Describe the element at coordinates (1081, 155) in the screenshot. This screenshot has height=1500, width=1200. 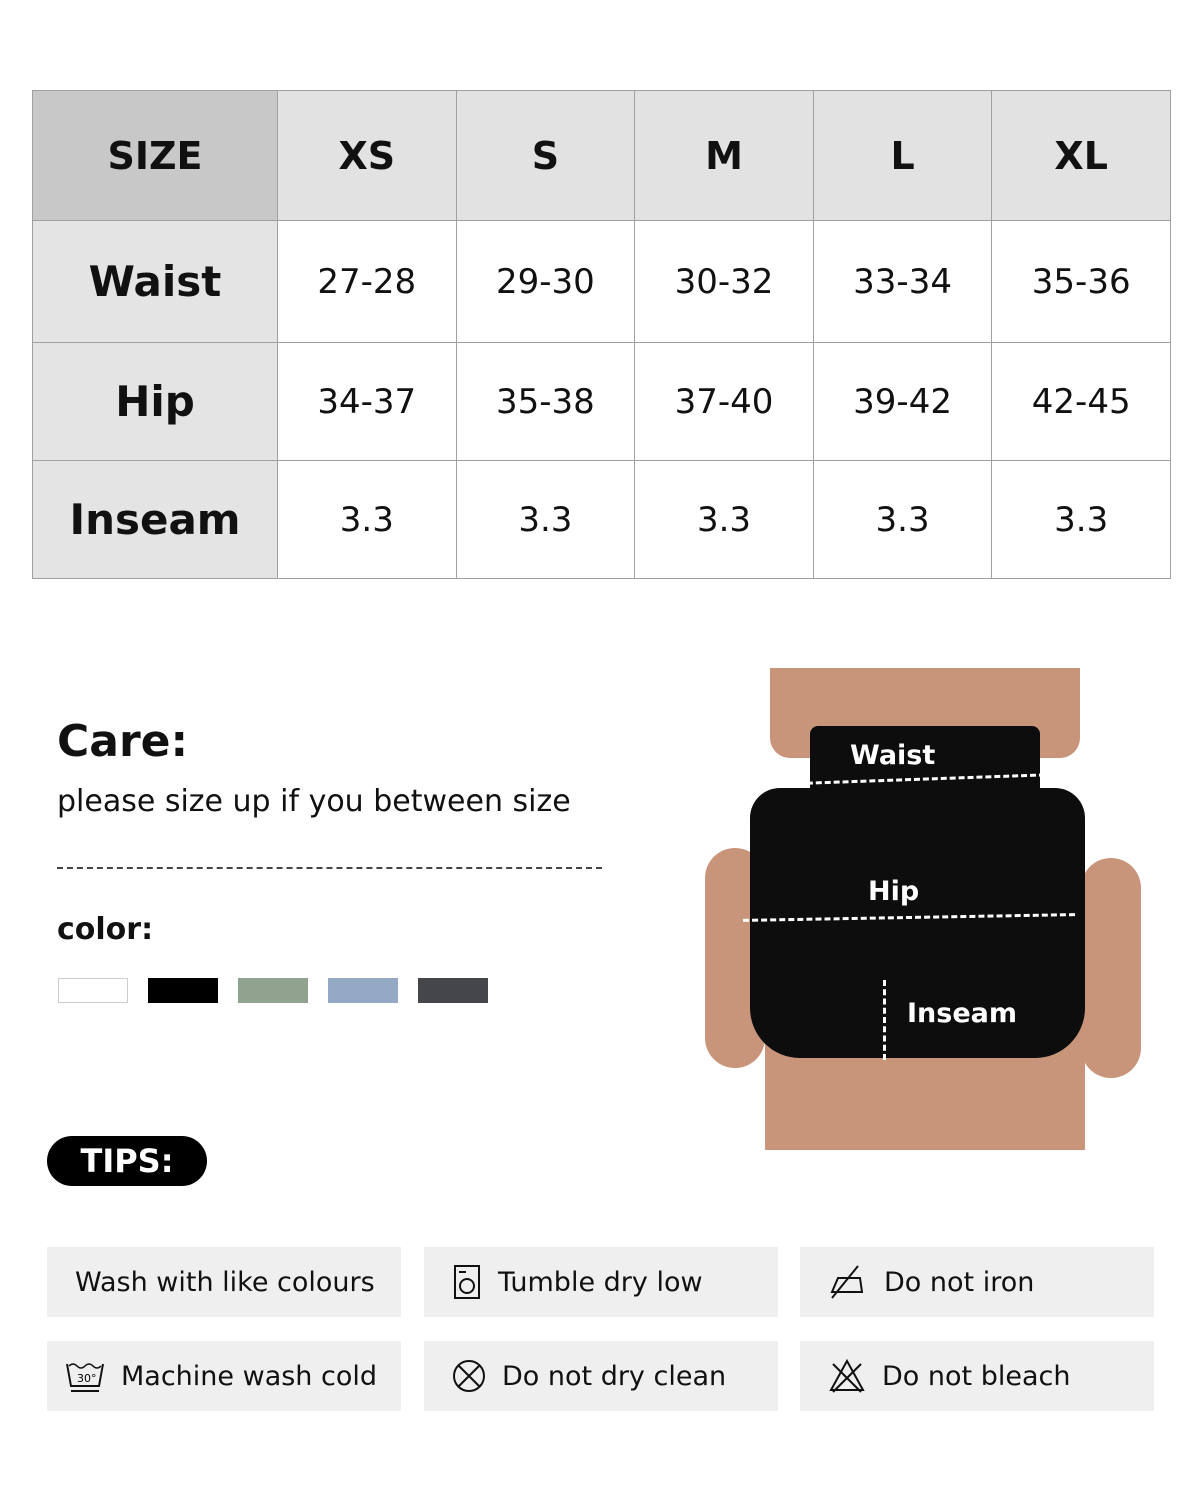
I see `header-cell: XL` at that location.